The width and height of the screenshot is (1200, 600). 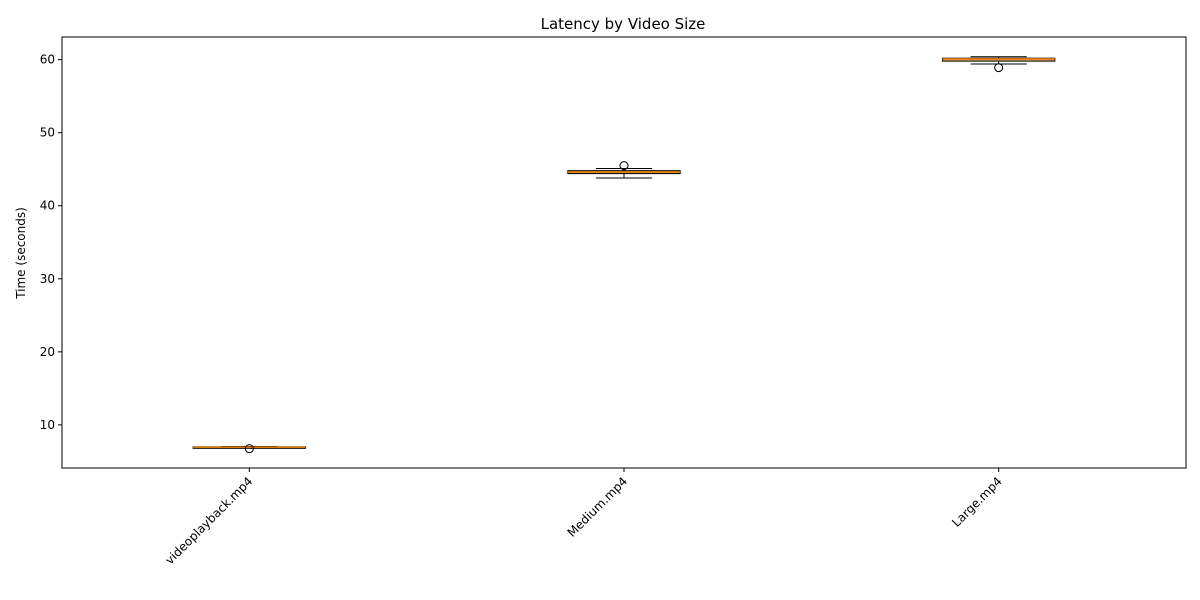 What do you see at coordinates (47, 352) in the screenshot?
I see `y-tick-label: 20` at bounding box center [47, 352].